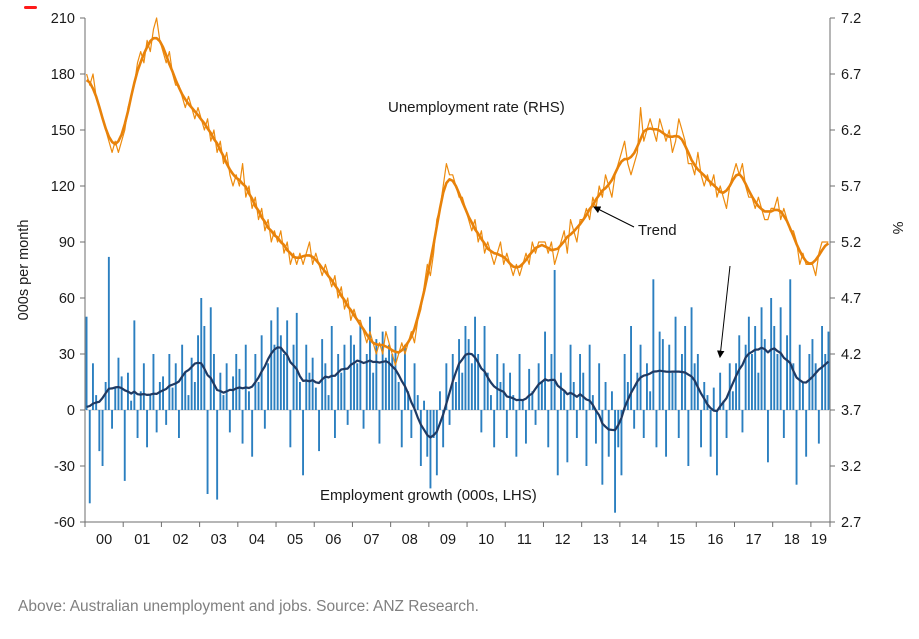  What do you see at coordinates (754, 540) in the screenshot?
I see `svg-text: 17` at bounding box center [754, 540].